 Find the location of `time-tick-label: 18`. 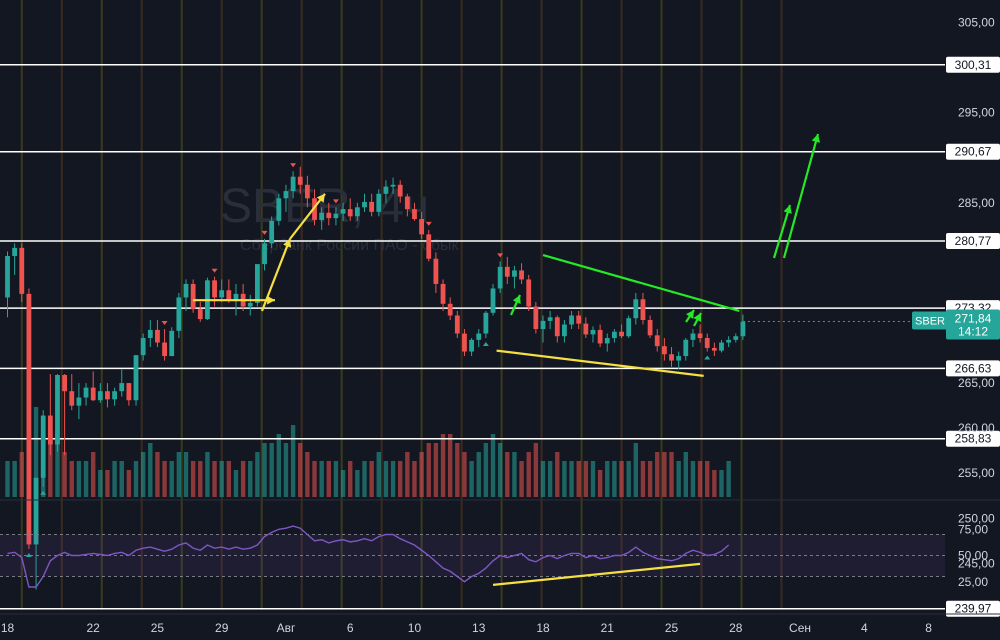

time-tick-label: 18 is located at coordinates (543, 628).